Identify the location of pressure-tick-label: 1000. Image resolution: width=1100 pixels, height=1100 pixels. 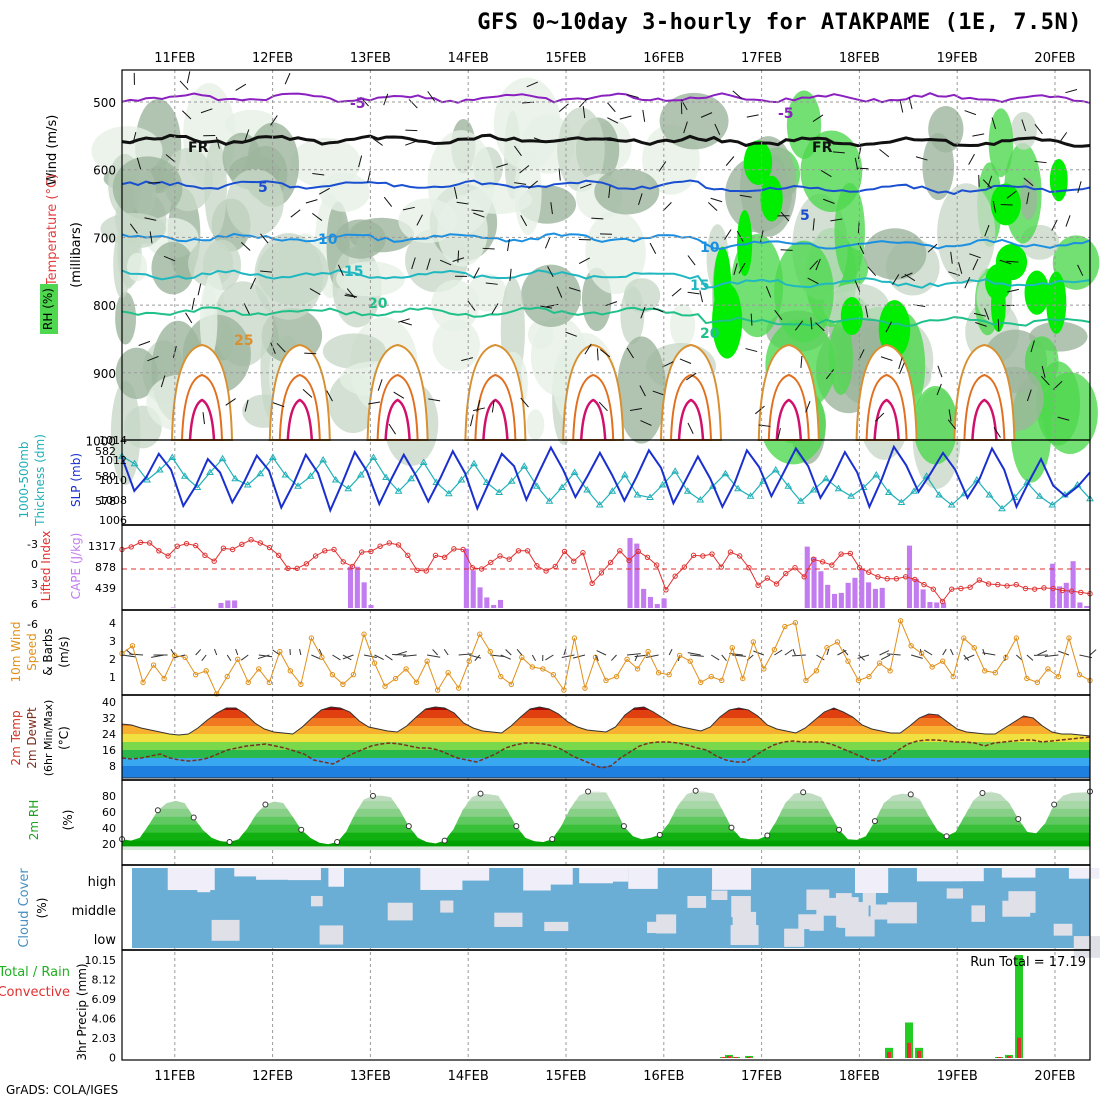
(100, 442).